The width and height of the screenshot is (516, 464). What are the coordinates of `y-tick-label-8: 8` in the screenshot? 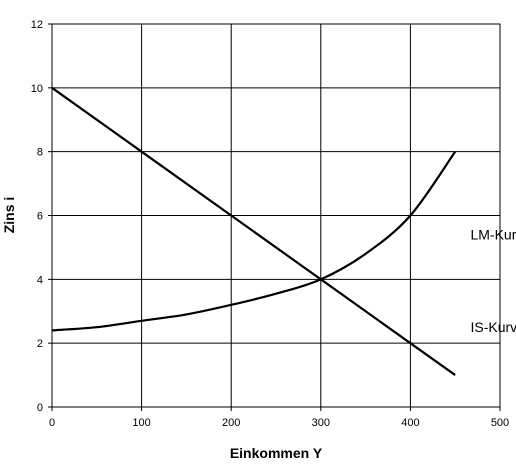 It's located at (40, 153).